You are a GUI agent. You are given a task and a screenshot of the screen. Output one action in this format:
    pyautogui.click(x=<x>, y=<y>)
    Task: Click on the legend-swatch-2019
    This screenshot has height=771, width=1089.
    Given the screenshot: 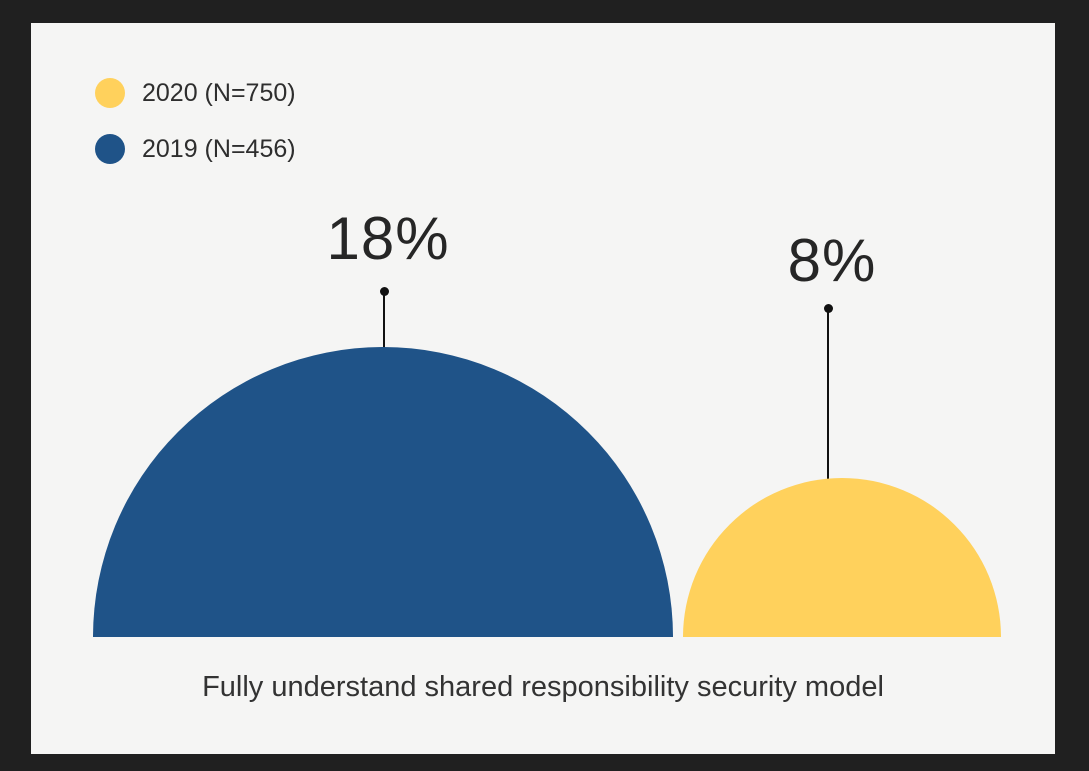 What is the action you would take?
    pyautogui.click(x=110, y=149)
    